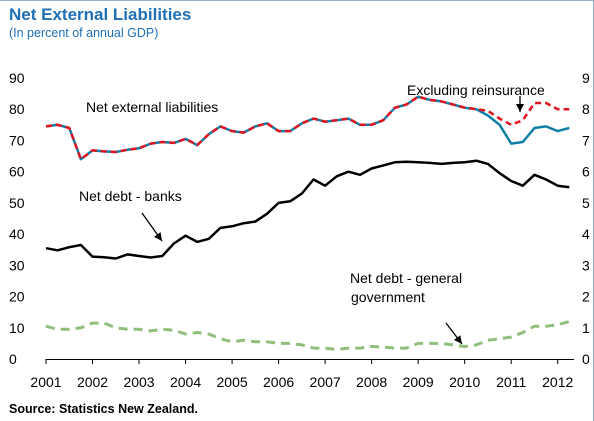 Image resolution: width=594 pixels, height=421 pixels. What do you see at coordinates (586, 172) in the screenshot?
I see `right-y-tick-label: 6` at bounding box center [586, 172].